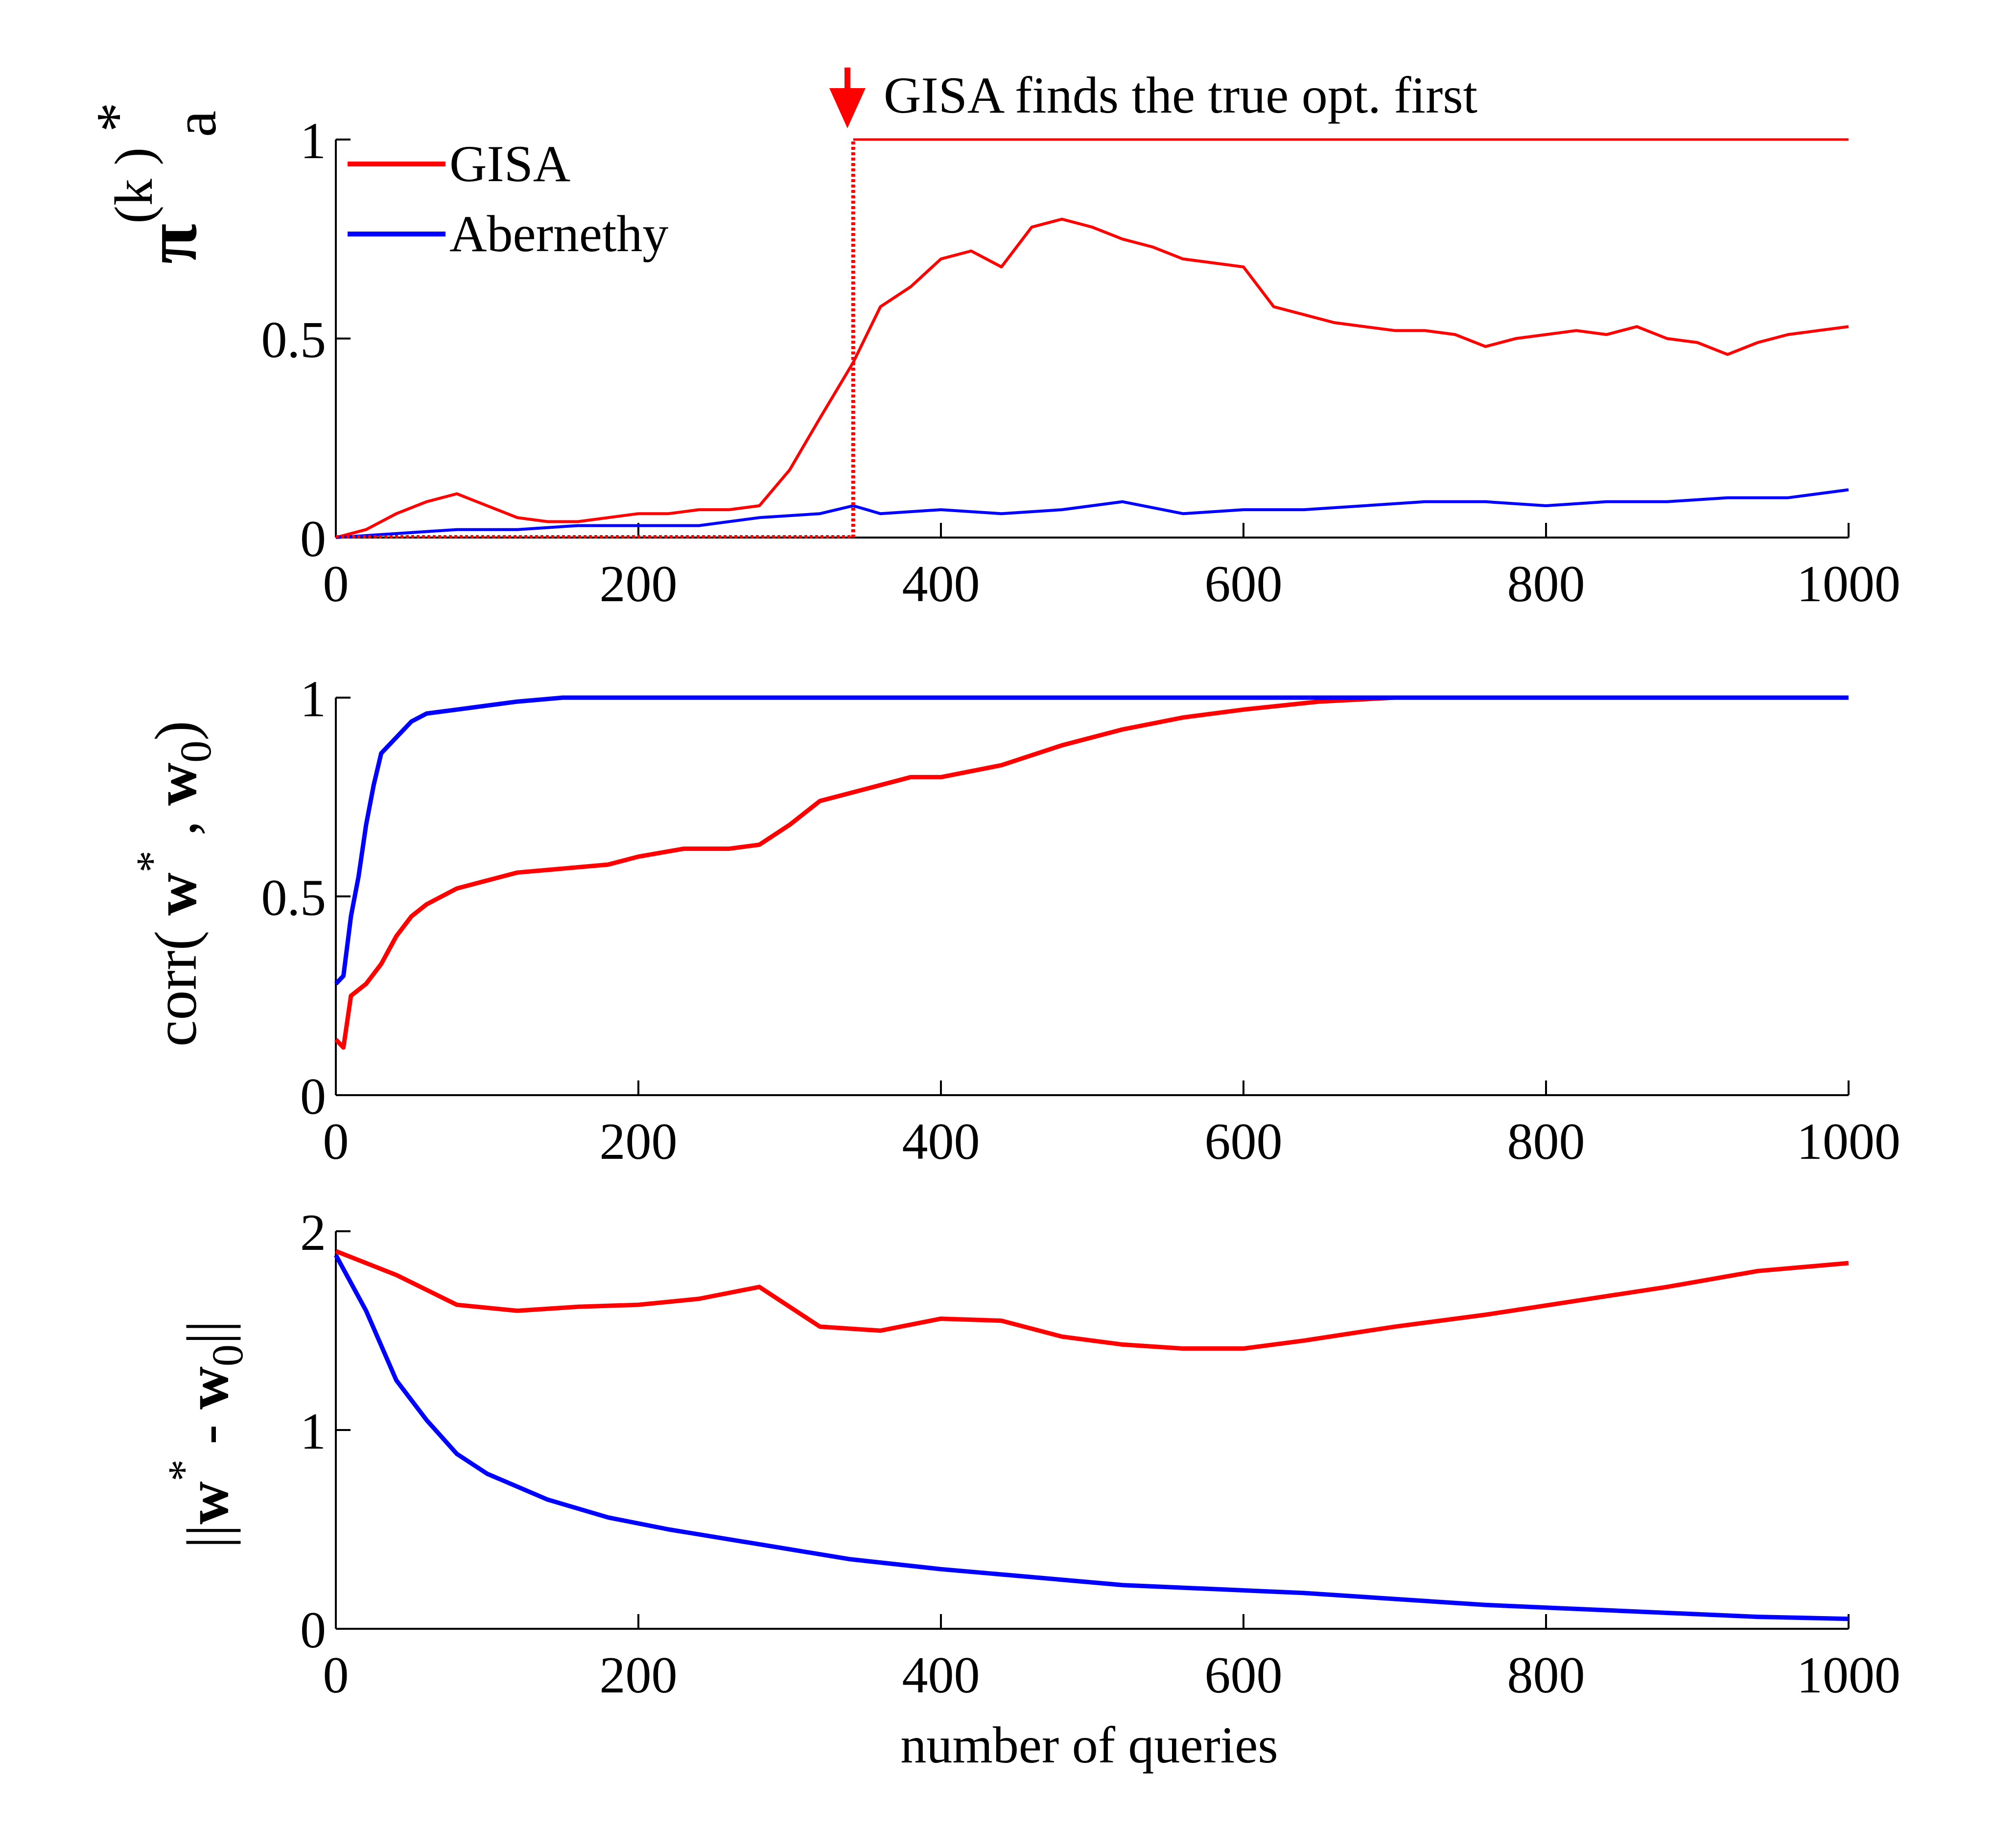  Describe the element at coordinates (847, 79) in the screenshot. I see `annotation-arrow-shaft` at that location.